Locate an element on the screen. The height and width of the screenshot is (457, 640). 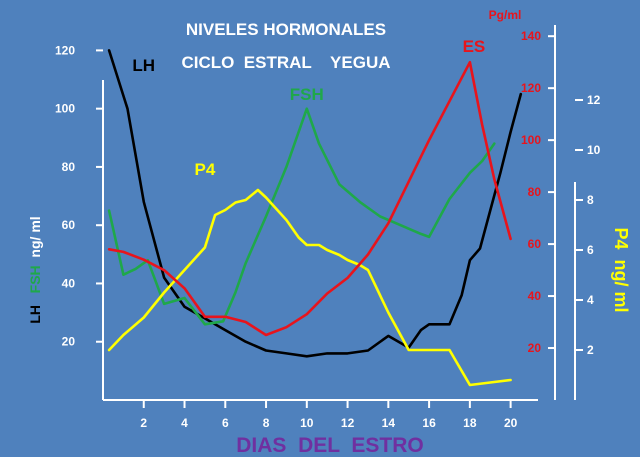
es-y-tick-label: 100 is located at coordinates (531, 140).